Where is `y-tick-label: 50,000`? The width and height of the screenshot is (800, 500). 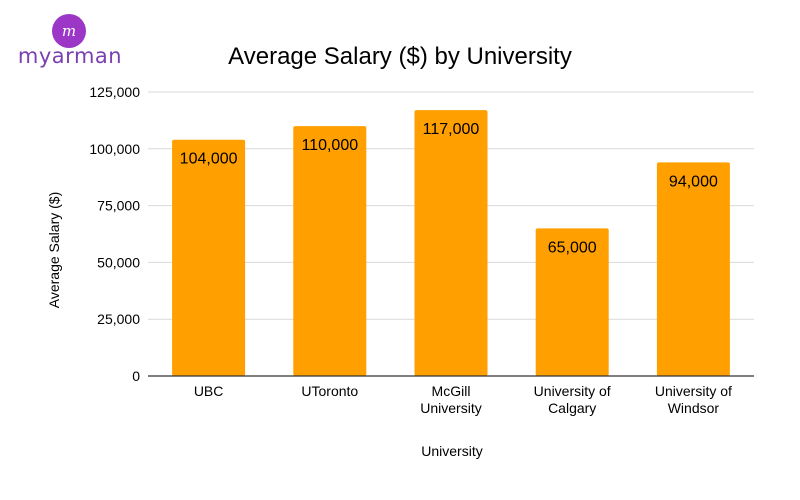
y-tick-label: 50,000 is located at coordinates (118, 262).